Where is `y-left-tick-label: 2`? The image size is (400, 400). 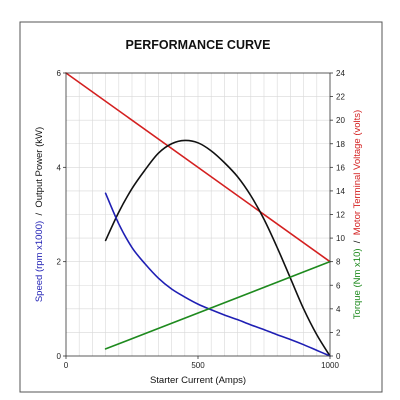
y-left-tick-label: 2 is located at coordinates (59, 262).